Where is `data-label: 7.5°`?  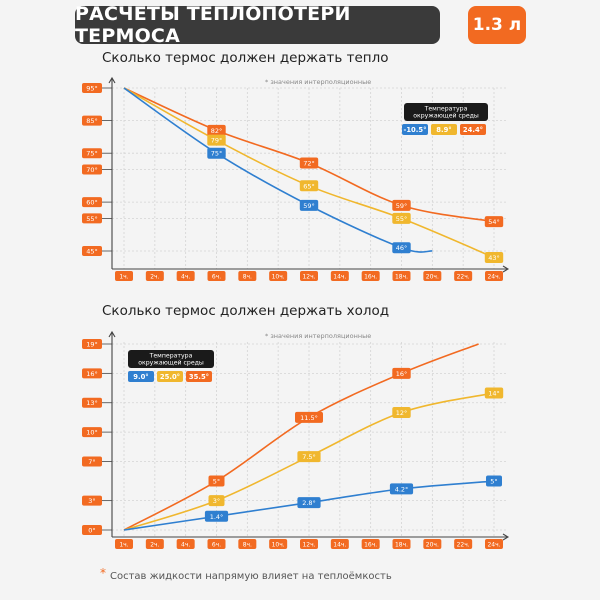
data-label: 7.5° is located at coordinates (309, 457).